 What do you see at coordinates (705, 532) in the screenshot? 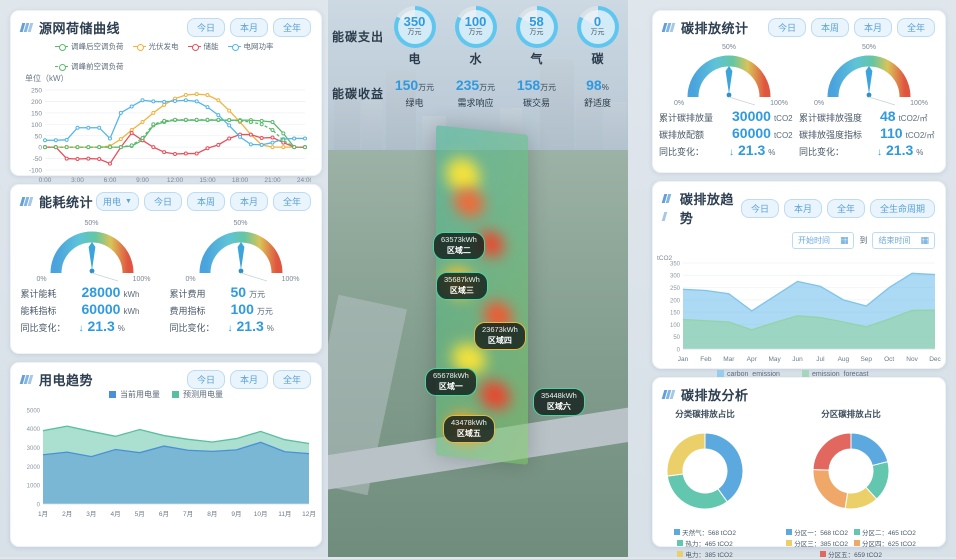
I see `donut-legend-item: 天然气：568 tCO2` at bounding box center [705, 532].